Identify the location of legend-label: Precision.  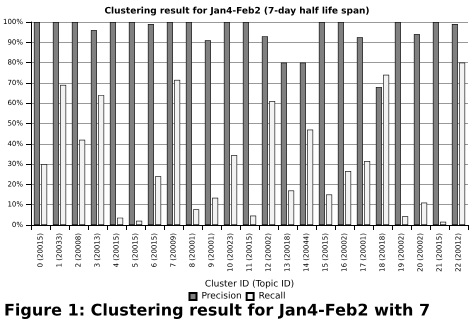
(221, 297).